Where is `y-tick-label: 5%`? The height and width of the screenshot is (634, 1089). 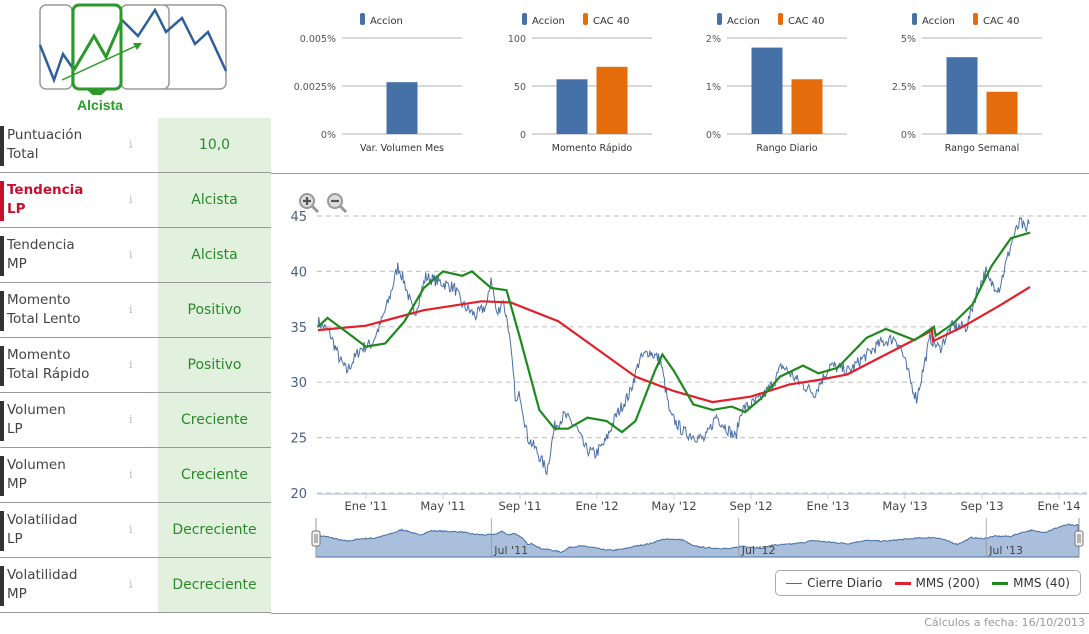
y-tick-label: 5% is located at coordinates (908, 39).